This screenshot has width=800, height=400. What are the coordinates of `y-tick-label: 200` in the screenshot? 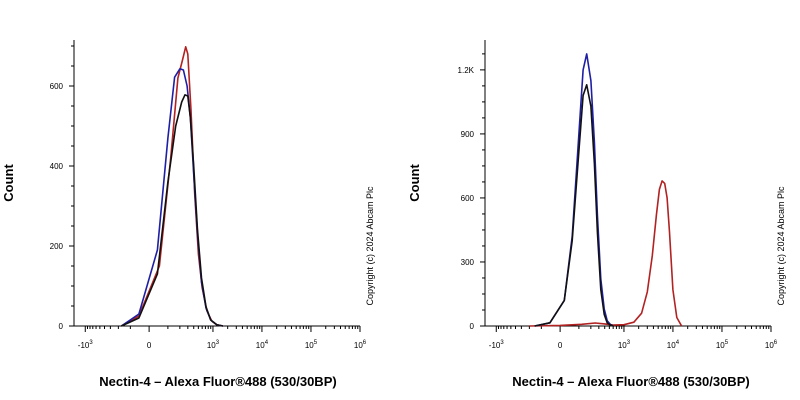 It's located at (57, 246).